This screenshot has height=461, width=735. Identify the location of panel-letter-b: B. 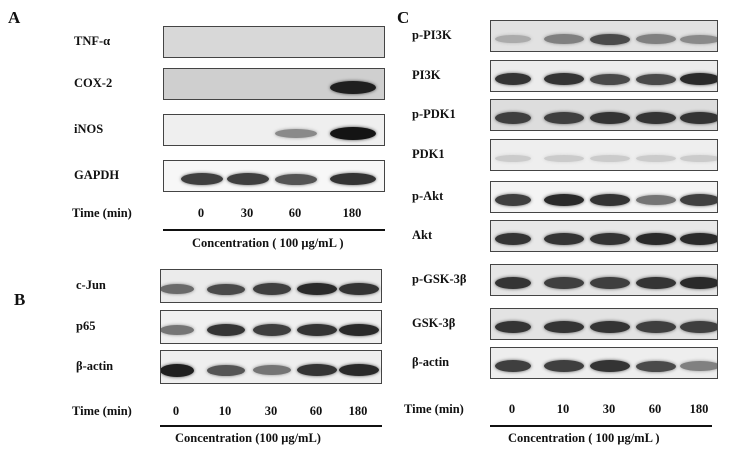
(20, 299).